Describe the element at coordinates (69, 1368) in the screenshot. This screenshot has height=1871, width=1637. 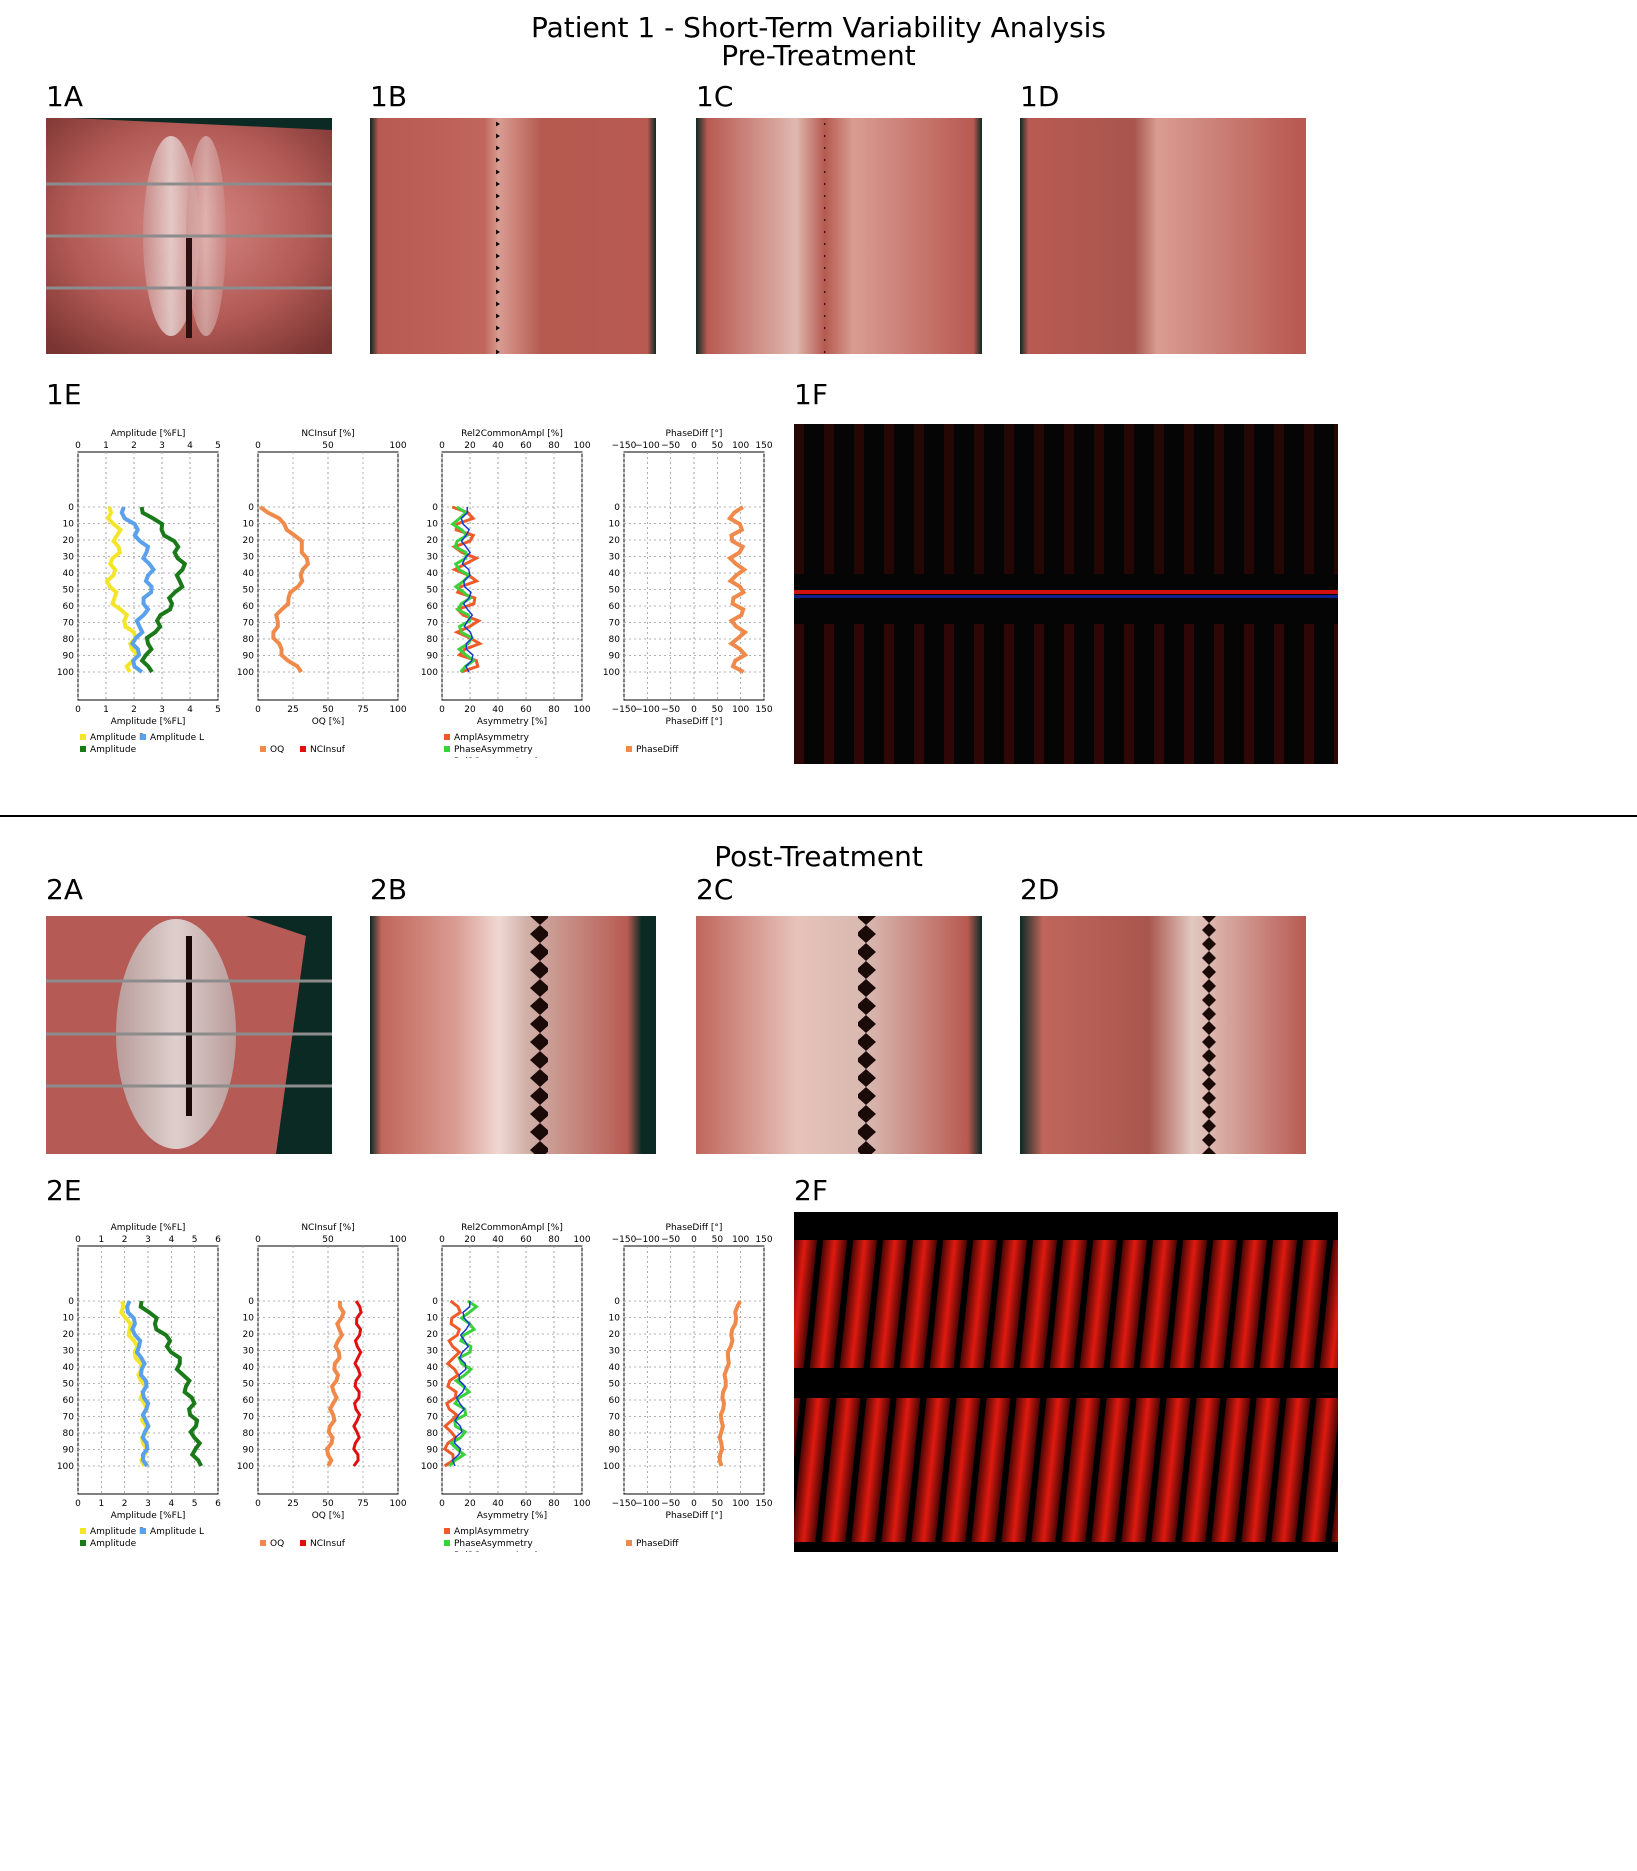
I see `amp-ytick: 40` at that location.